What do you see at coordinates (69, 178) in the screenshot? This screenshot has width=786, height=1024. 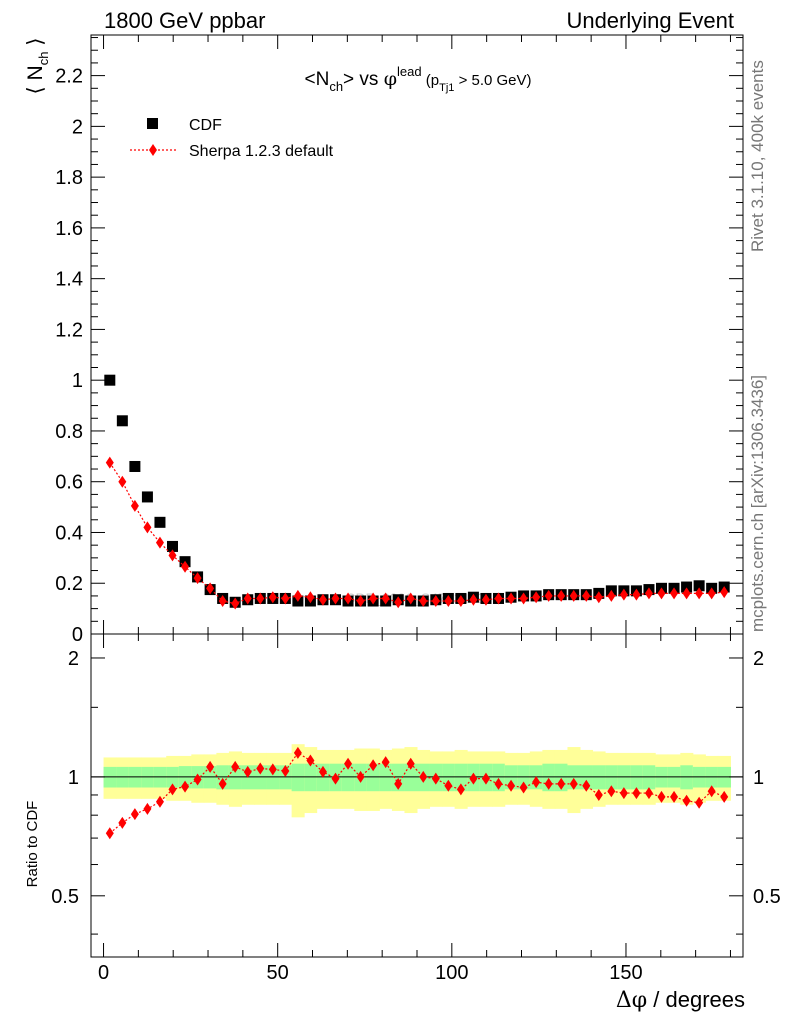 I see `upper-ytick-label: 1.8` at bounding box center [69, 178].